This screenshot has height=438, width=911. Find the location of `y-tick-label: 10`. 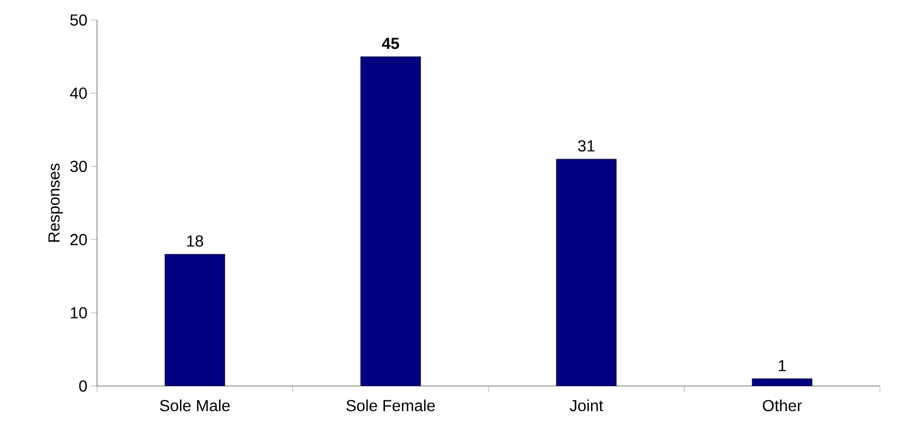

y-tick-label: 10 is located at coordinates (78, 312).